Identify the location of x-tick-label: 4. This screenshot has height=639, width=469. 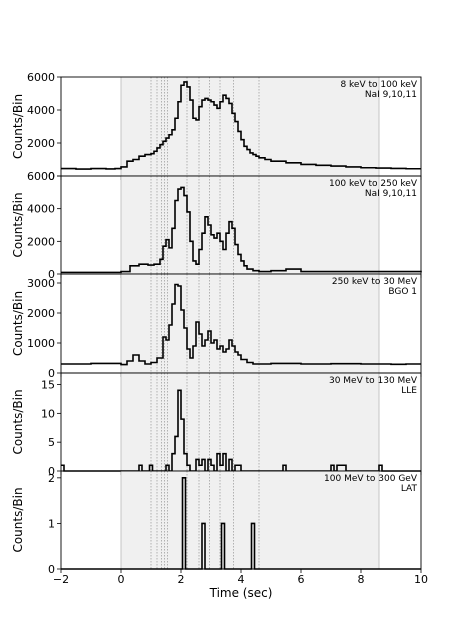
(241, 579).